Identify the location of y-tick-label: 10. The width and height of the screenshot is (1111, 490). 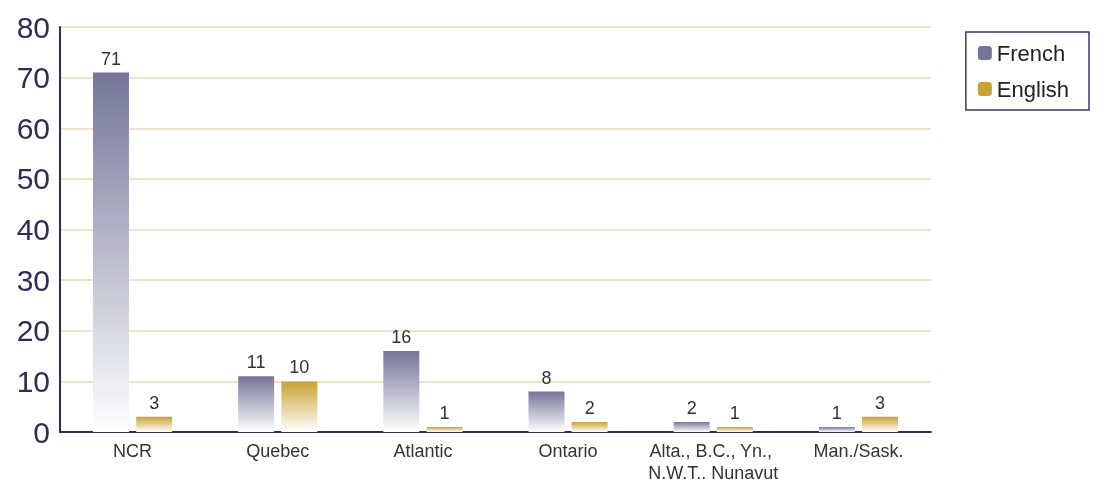
(33, 381).